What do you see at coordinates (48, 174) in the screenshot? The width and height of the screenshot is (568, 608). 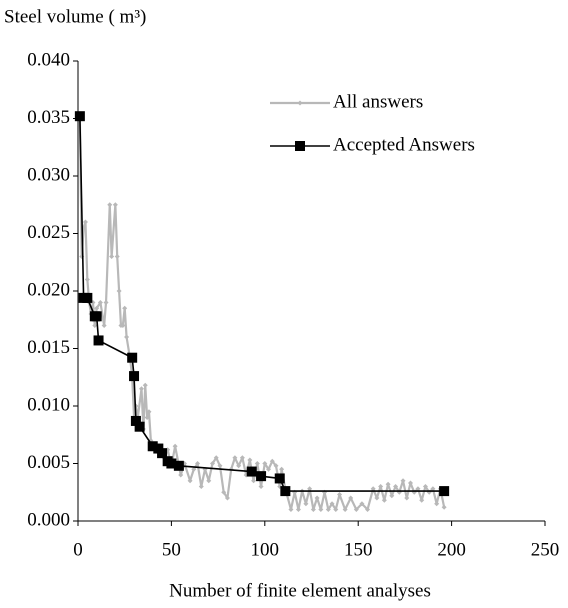 I see `y-tick-label: 0.030` at bounding box center [48, 174].